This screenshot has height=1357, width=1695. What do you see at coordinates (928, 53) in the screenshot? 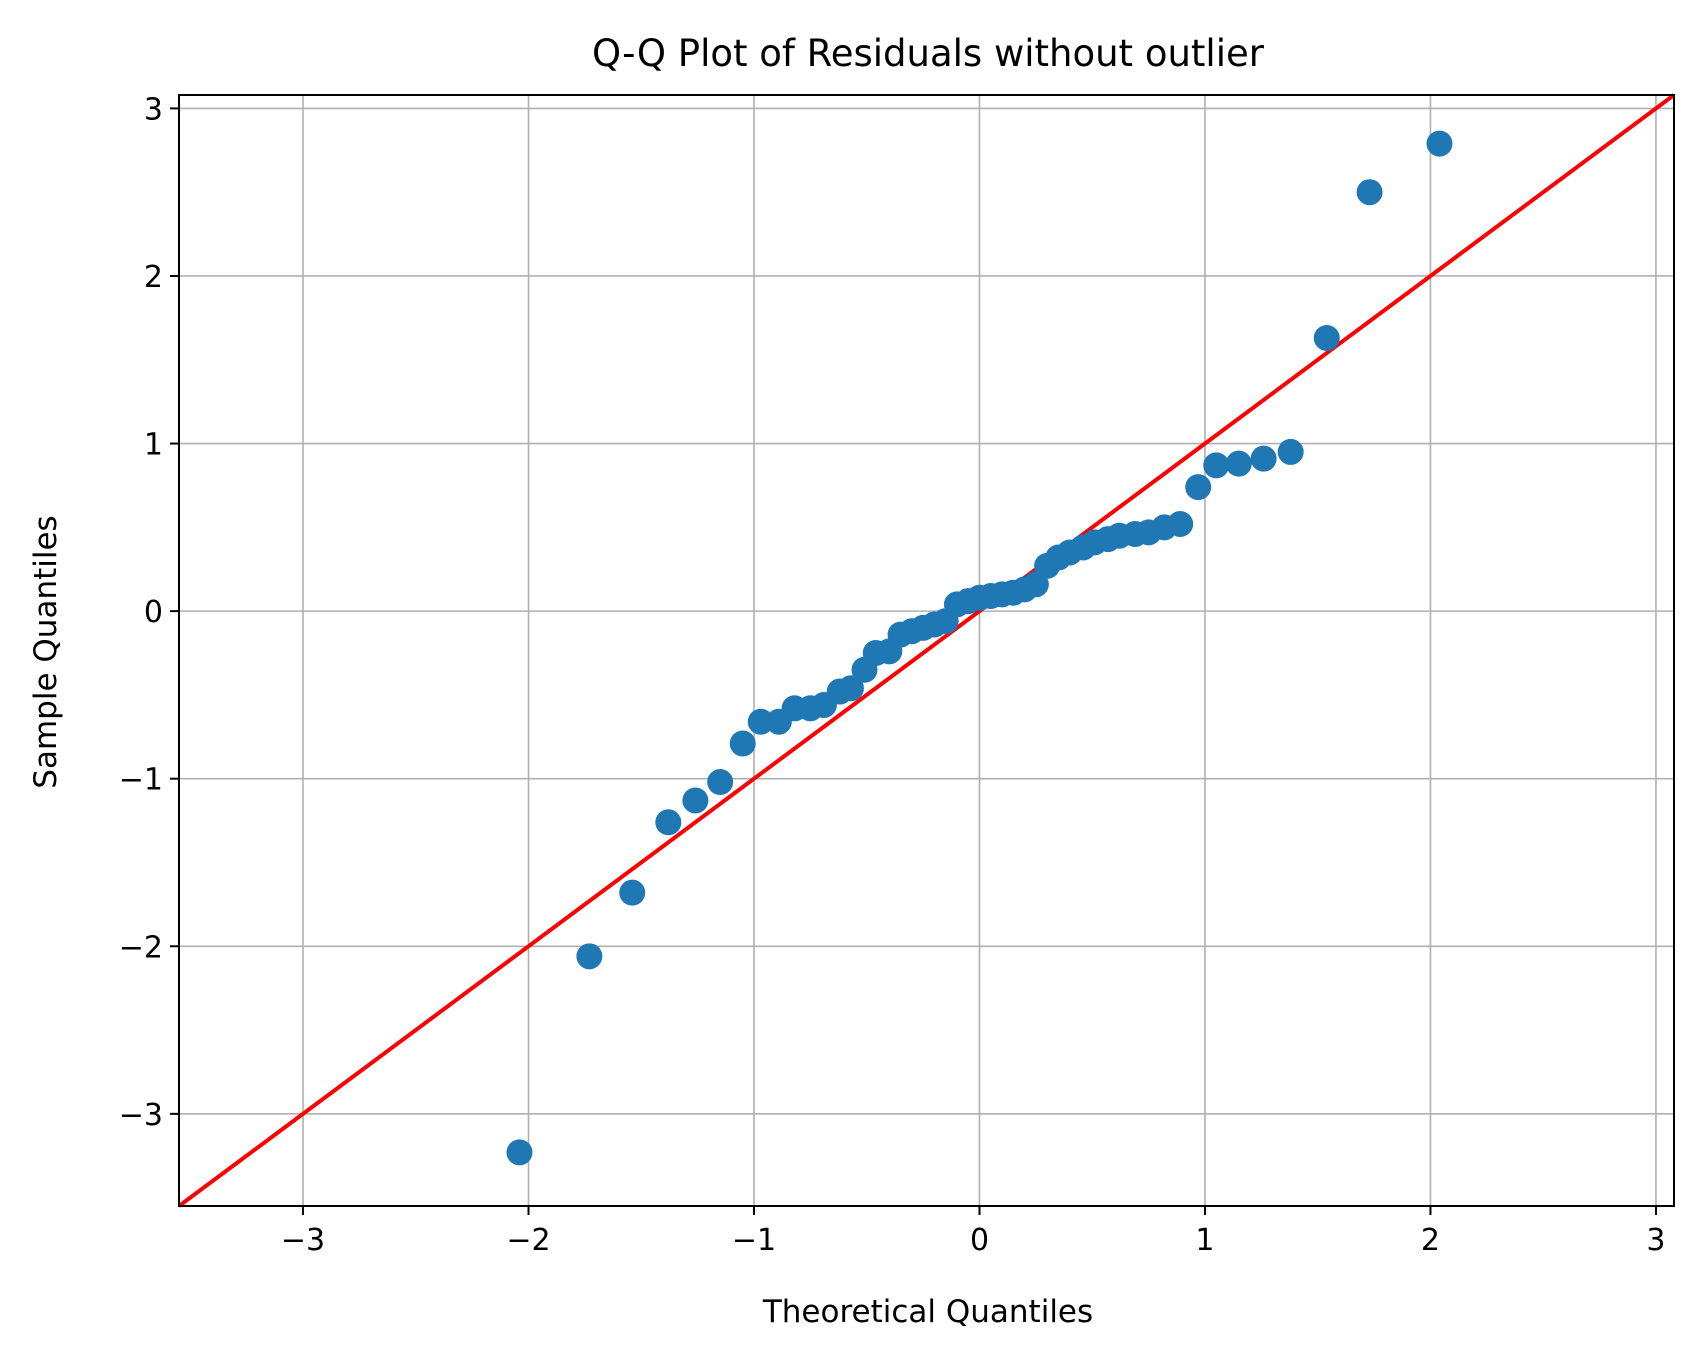
I see `chart-title: Q-Q Plot of Residuals without outlier` at bounding box center [928, 53].